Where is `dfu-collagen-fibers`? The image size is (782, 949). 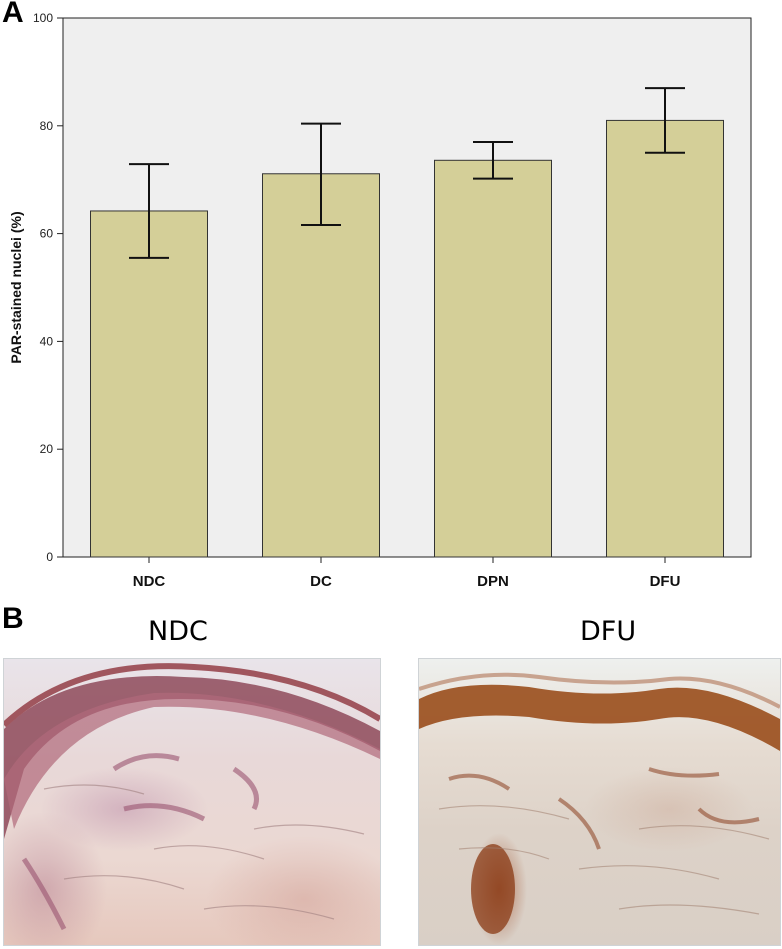 dfu-collagen-fibers is located at coordinates (604, 860).